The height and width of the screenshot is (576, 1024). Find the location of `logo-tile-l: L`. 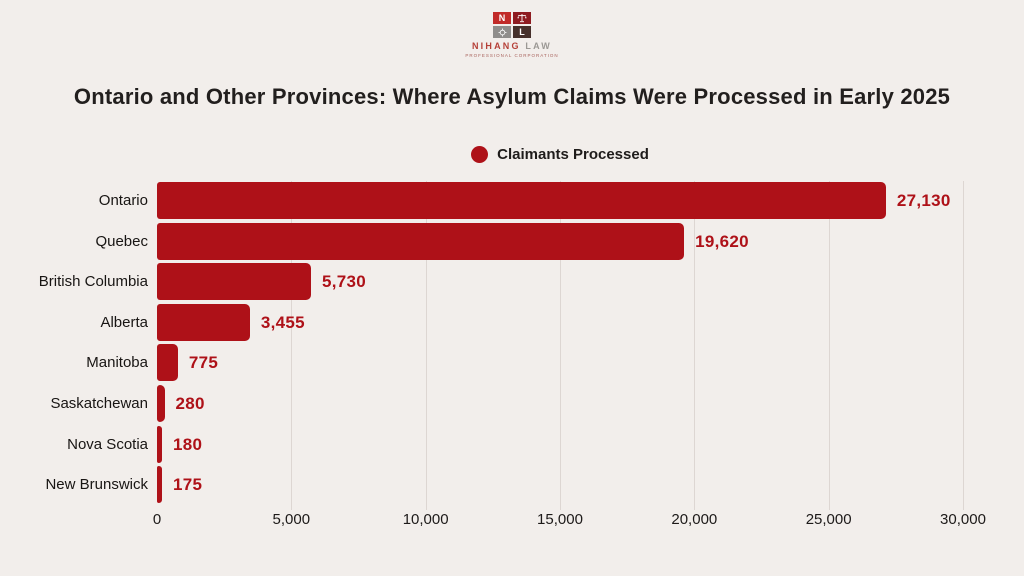

logo-tile-l: L is located at coordinates (522, 32).